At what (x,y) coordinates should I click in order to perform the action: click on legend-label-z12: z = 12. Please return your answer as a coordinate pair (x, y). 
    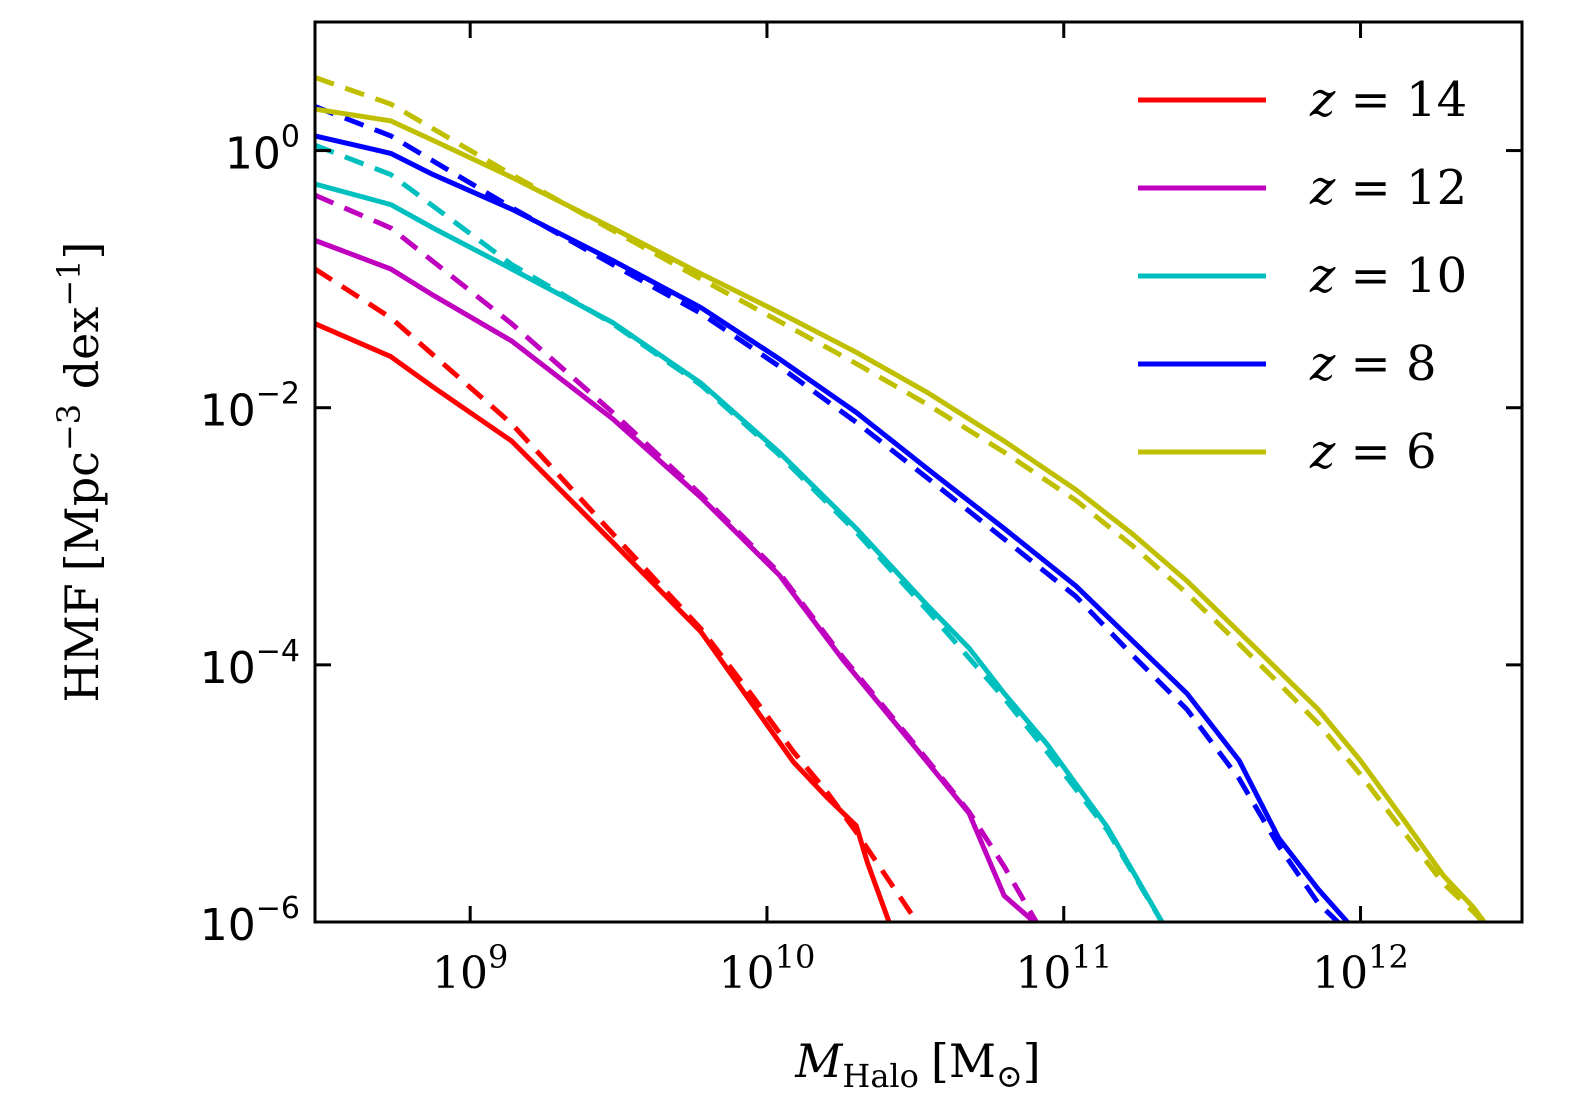
    Looking at the image, I should click on (1388, 188).